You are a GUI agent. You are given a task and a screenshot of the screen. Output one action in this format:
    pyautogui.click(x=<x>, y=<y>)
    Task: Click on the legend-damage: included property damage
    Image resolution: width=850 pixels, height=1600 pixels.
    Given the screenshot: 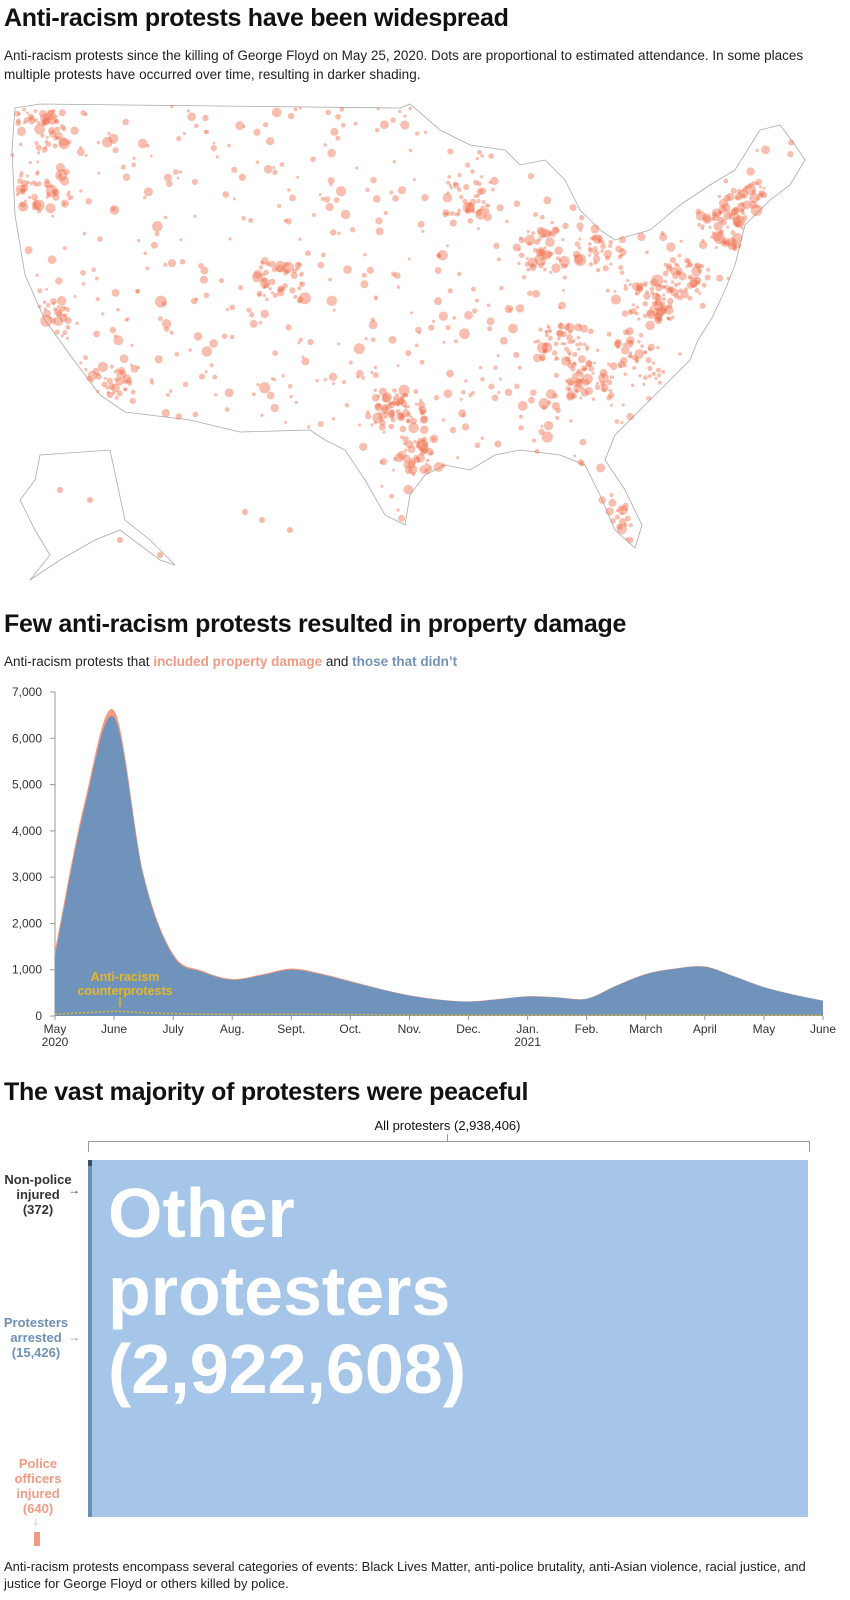 What is the action you would take?
    pyautogui.click(x=238, y=661)
    